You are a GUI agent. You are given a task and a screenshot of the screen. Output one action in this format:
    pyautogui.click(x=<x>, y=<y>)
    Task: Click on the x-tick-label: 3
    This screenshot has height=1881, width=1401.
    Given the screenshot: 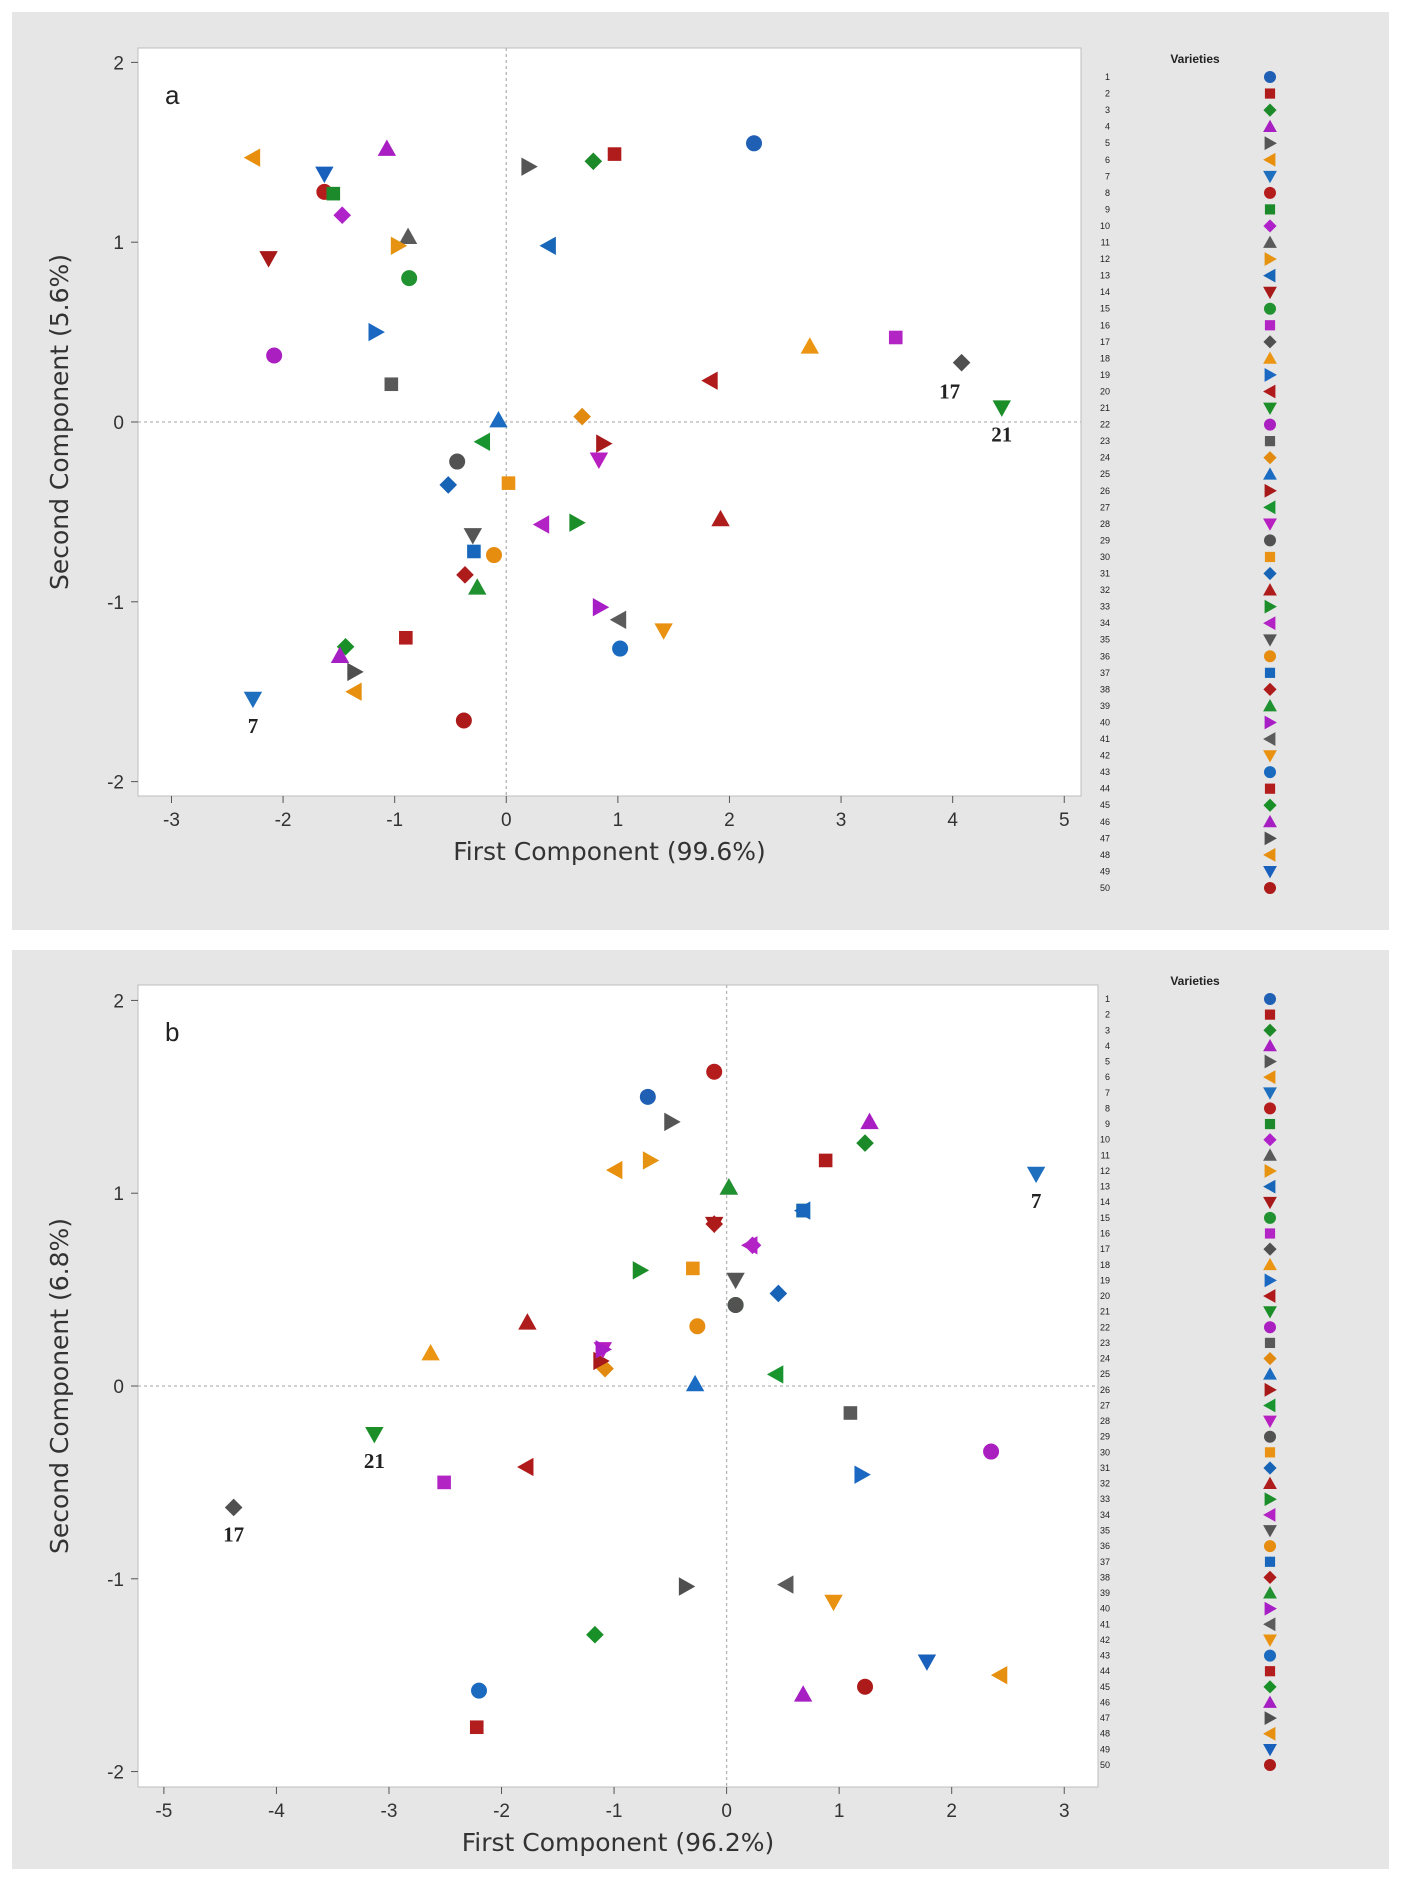 What is the action you would take?
    pyautogui.click(x=841, y=820)
    